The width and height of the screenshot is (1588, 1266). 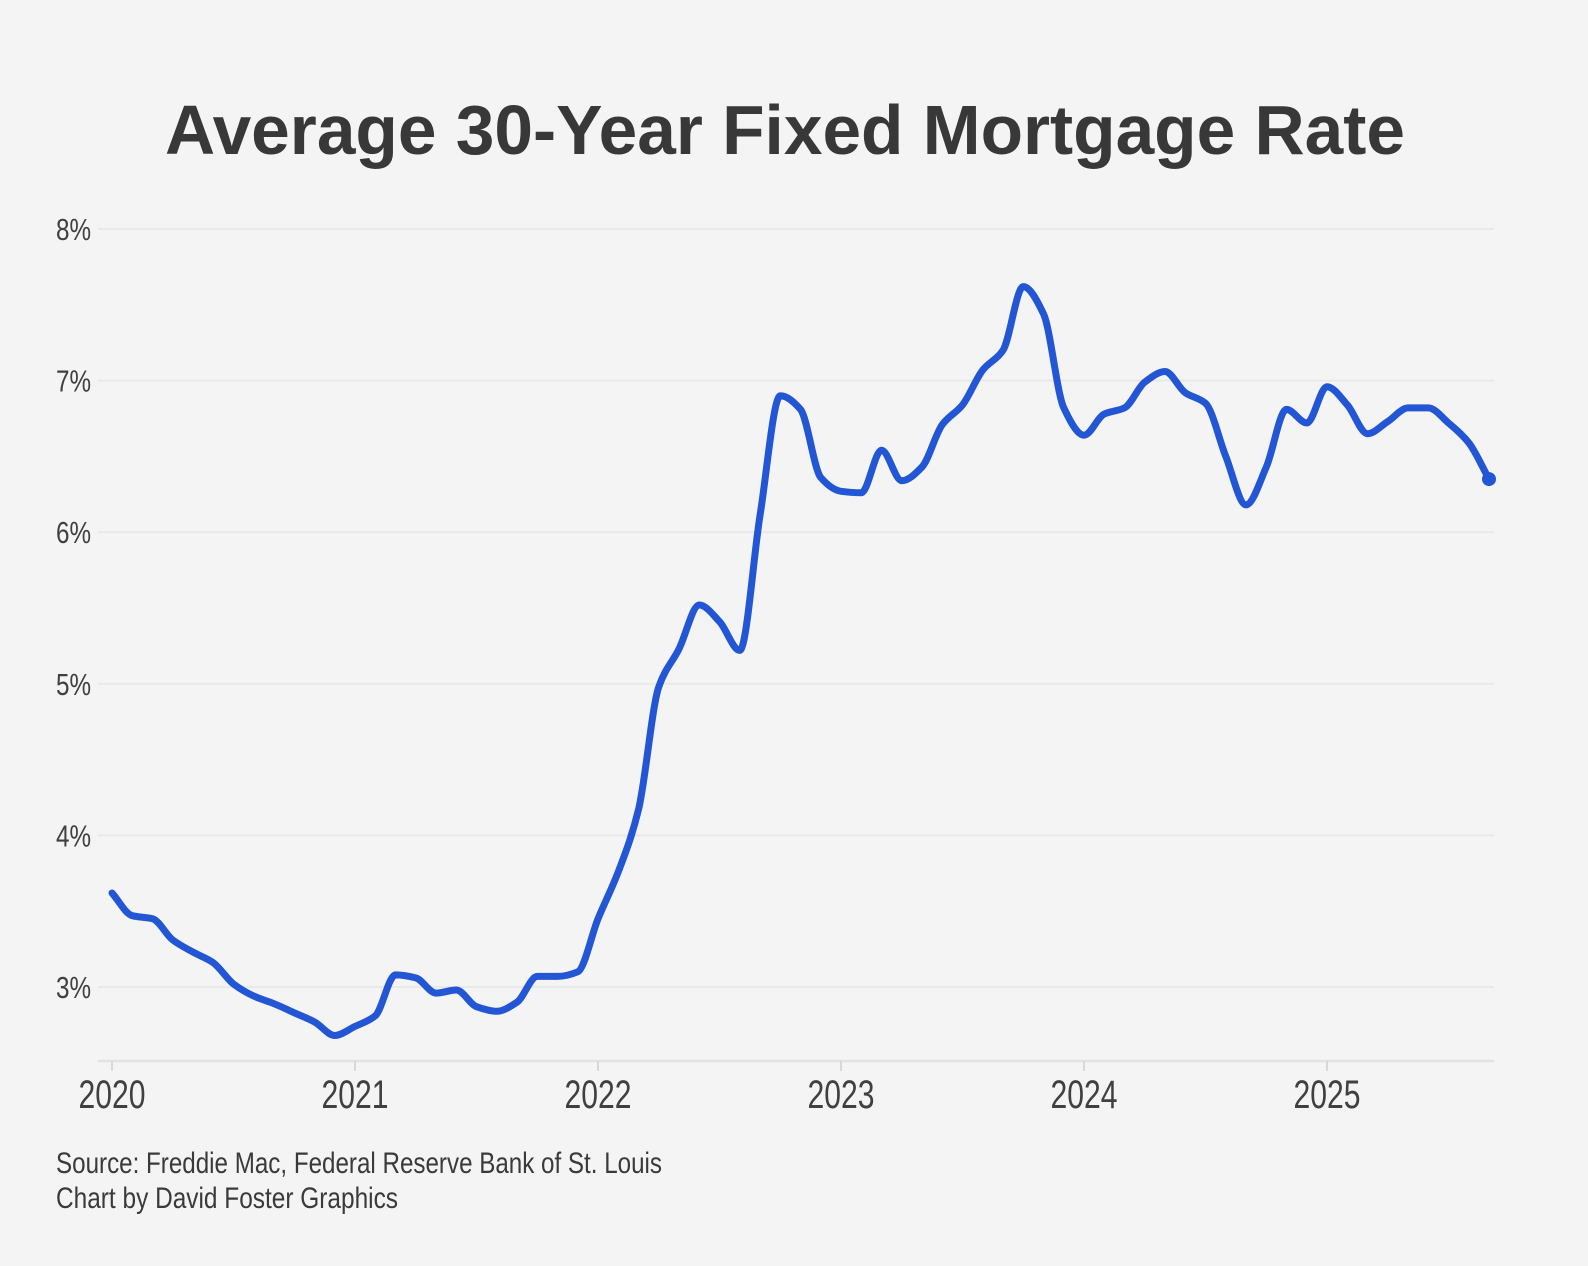 What do you see at coordinates (1084, 1095) in the screenshot?
I see `x-axis-tick-label: 2024` at bounding box center [1084, 1095].